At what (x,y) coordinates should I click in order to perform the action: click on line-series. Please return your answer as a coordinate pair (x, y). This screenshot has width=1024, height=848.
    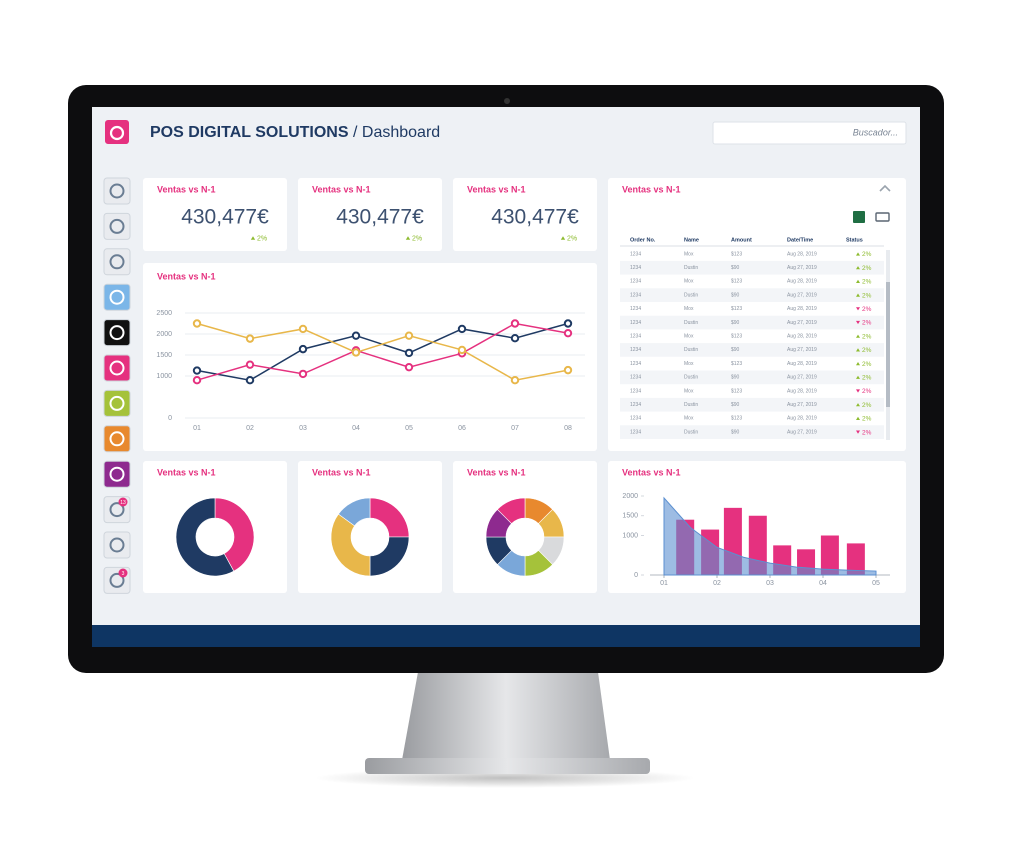
    Looking at the image, I should click on (382, 351).